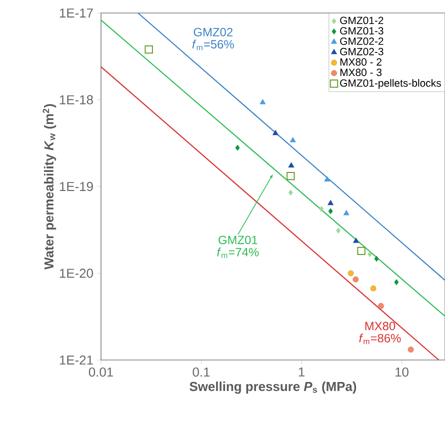  Describe the element at coordinates (213, 32) in the screenshot. I see `series-label: GMZ02` at that location.